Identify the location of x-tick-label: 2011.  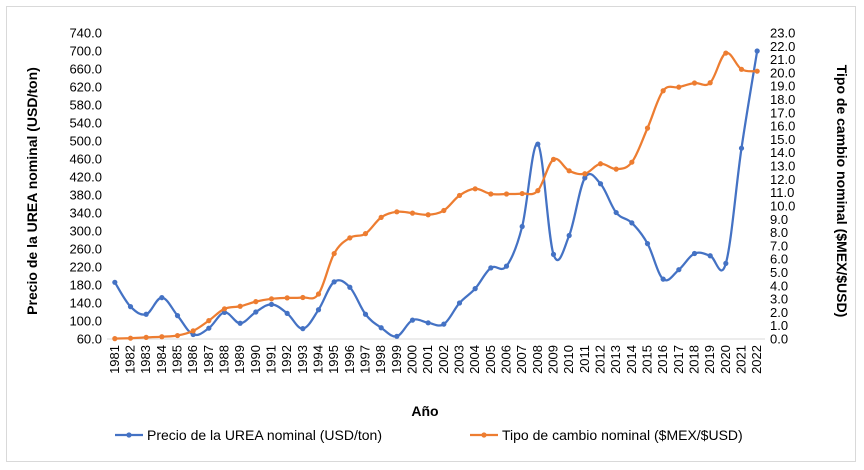
(584, 359).